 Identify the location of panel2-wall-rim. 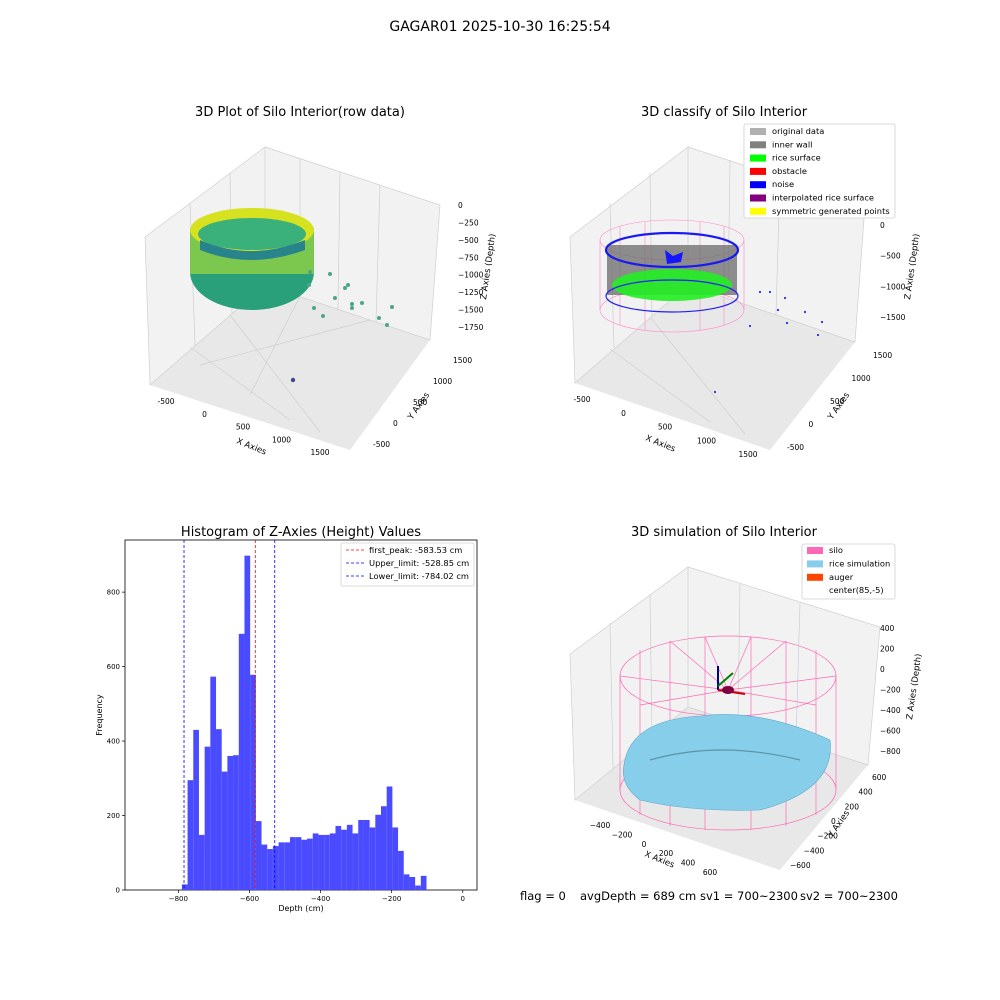
(672, 250).